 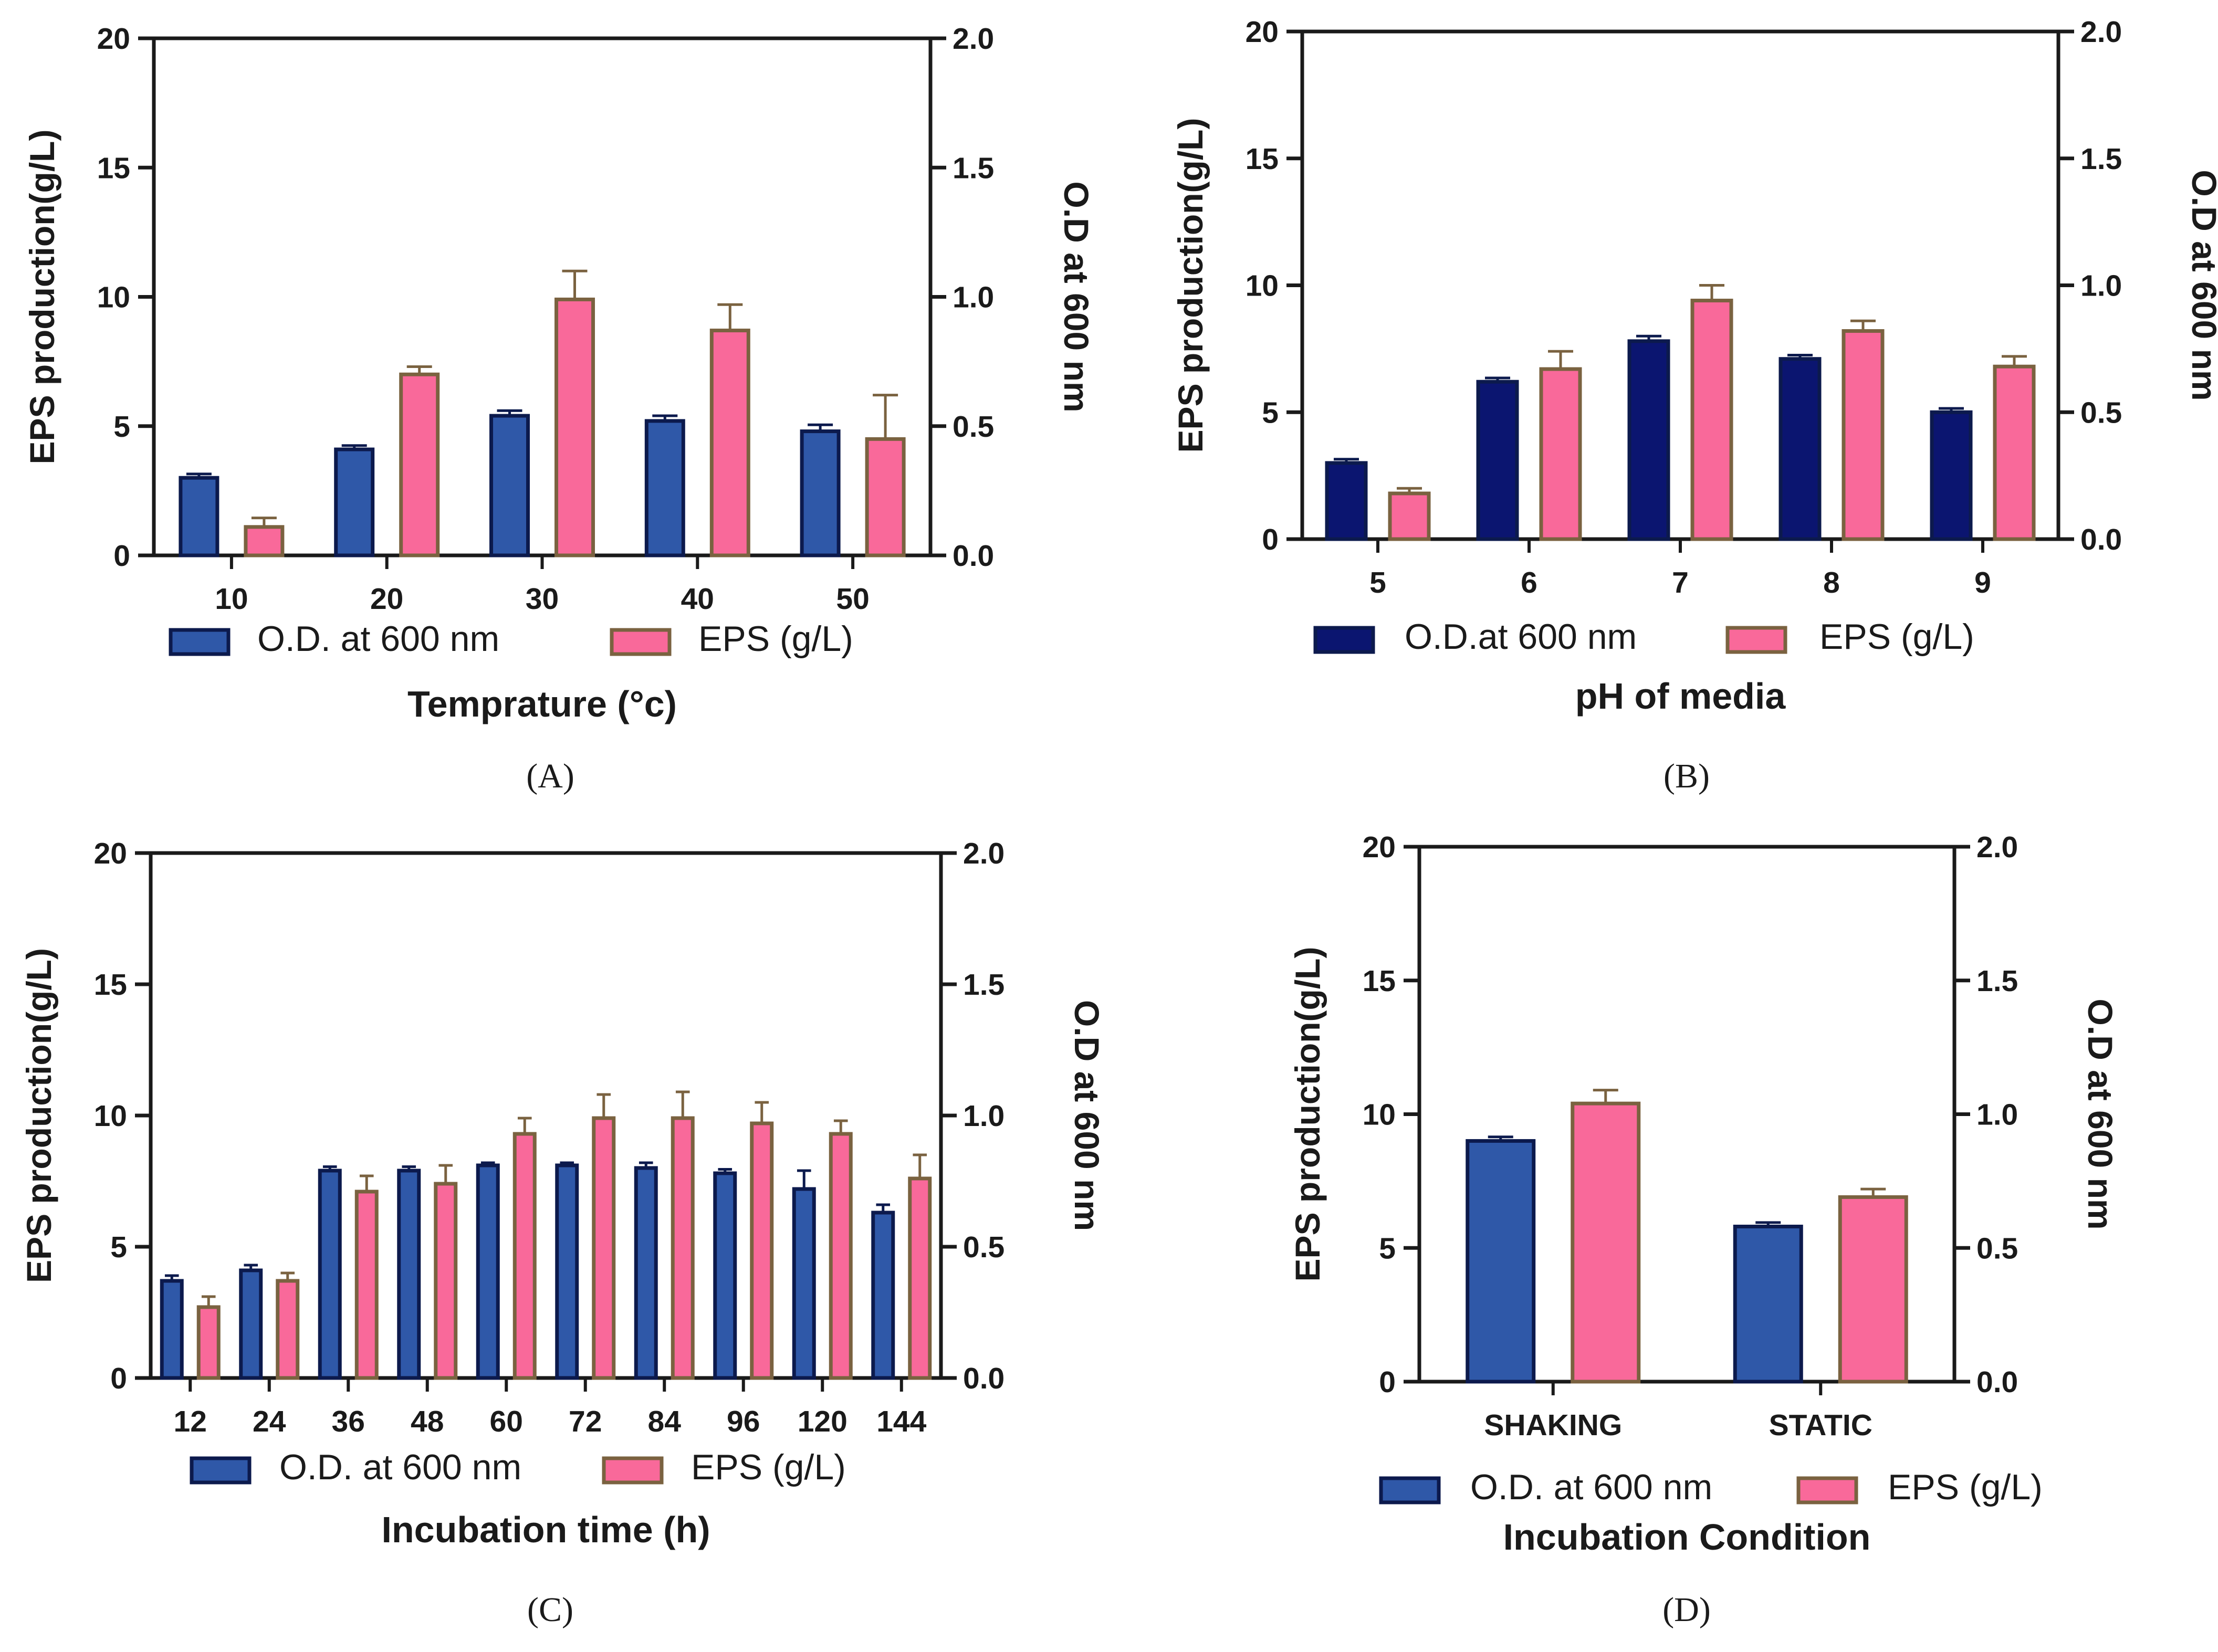 I want to click on x-axis-title: Incubation time (h), so click(x=546, y=1530).